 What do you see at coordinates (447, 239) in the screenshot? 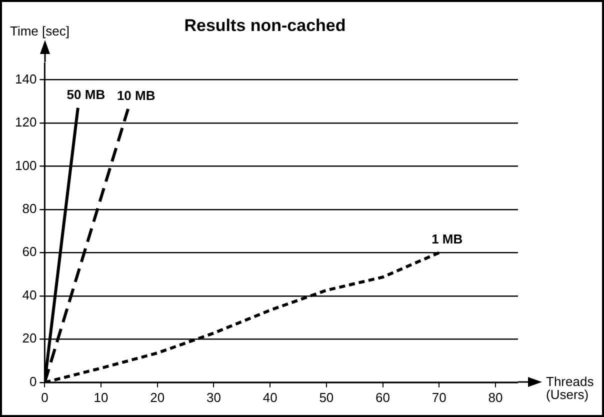
I see `series-label: 1 MB` at bounding box center [447, 239].